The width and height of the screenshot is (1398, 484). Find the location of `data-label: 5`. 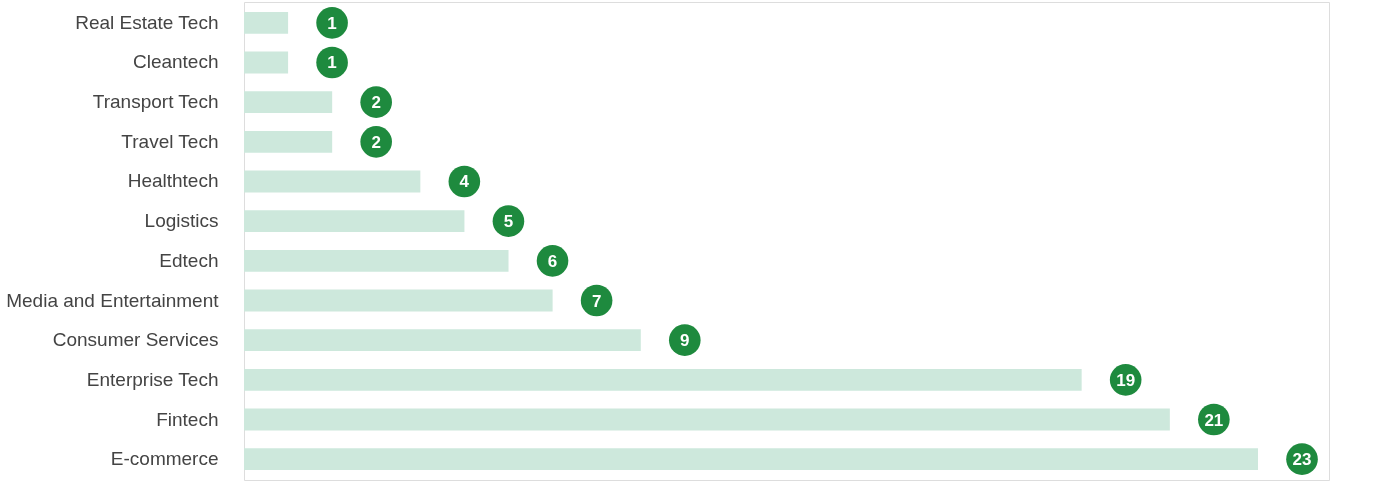

data-label: 5 is located at coordinates (508, 222).